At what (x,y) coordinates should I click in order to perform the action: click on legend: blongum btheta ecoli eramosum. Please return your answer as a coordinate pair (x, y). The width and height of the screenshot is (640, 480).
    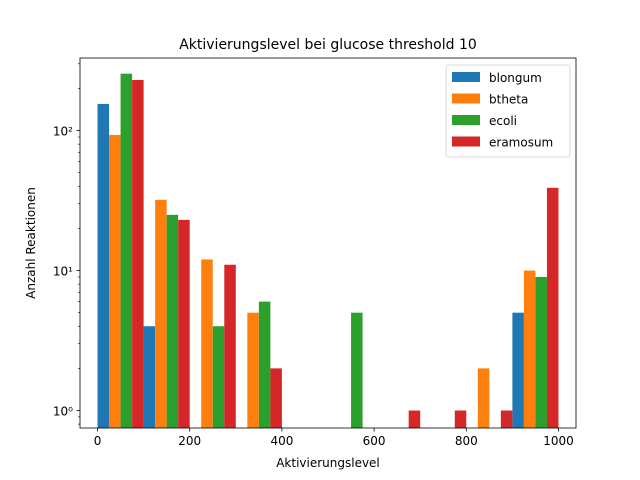
    Looking at the image, I should click on (508, 111).